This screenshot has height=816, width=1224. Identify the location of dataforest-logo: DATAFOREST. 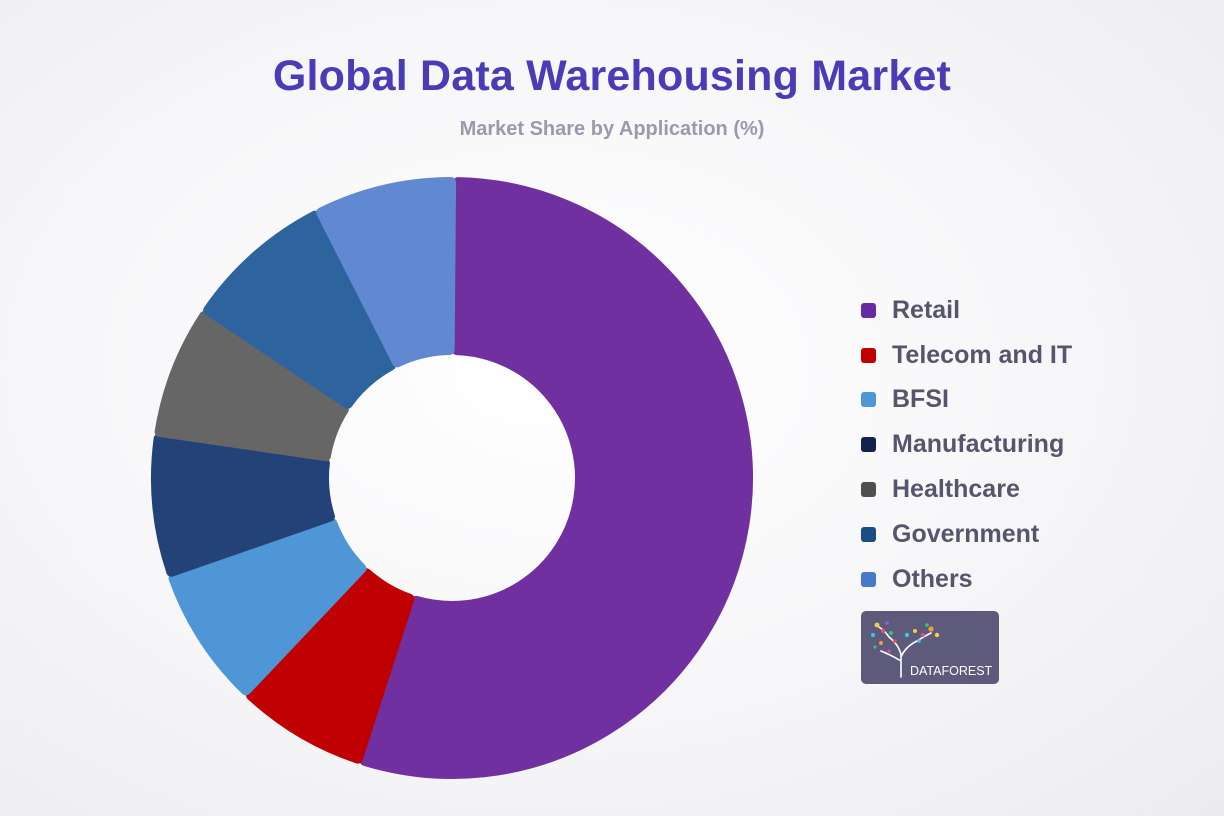
(930, 647).